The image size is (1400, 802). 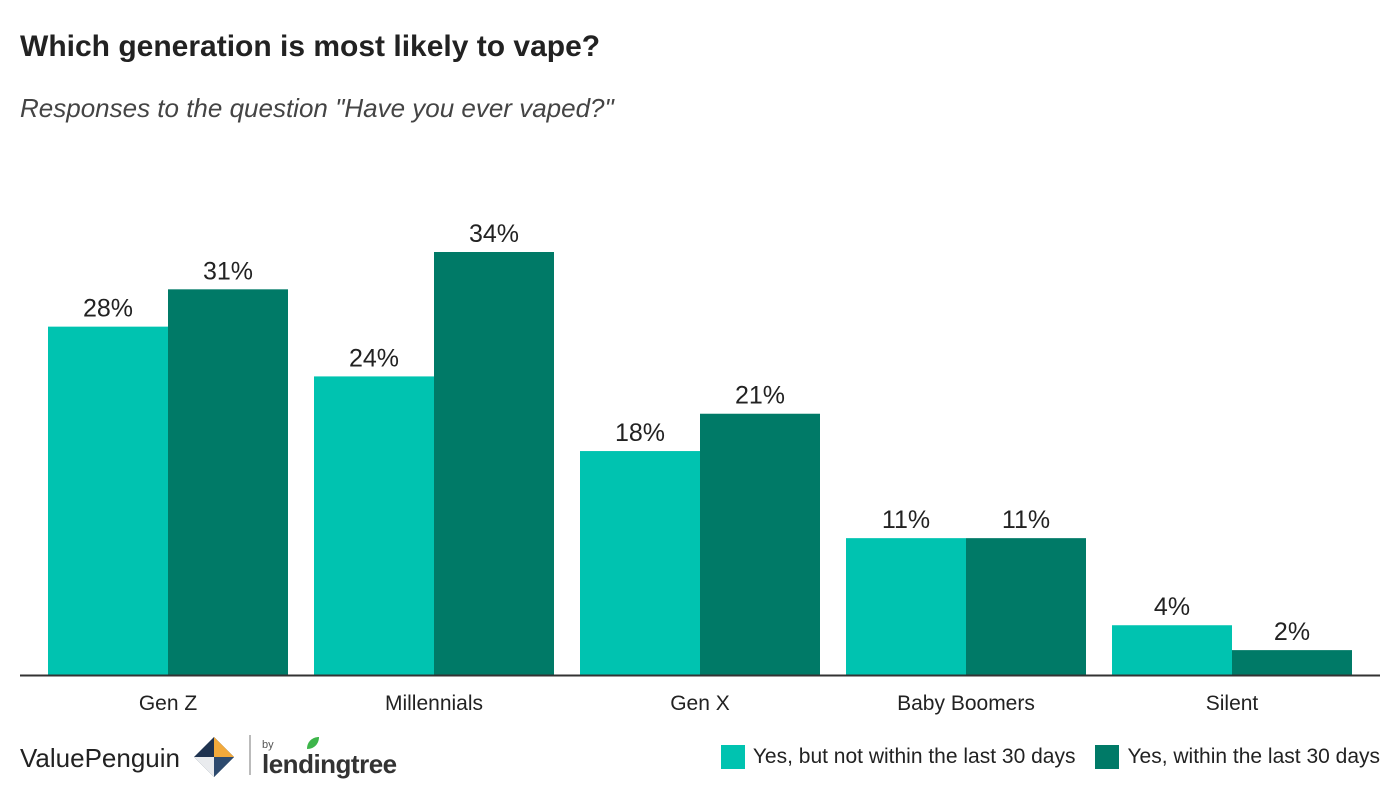 I want to click on category-label-gen-z: Gen Z, so click(x=168, y=703).